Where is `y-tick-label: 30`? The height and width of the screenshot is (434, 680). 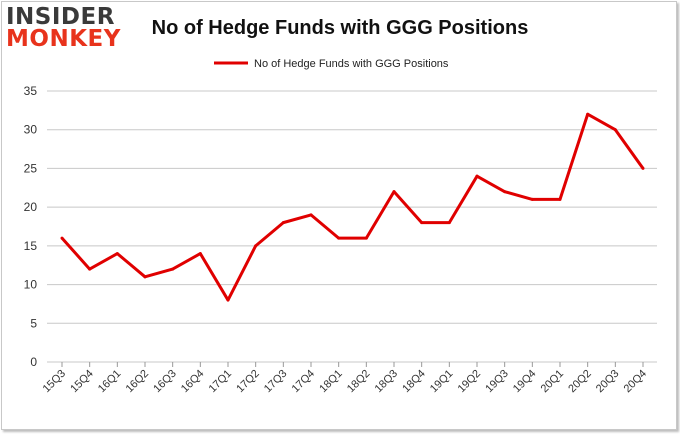 y-tick-label: 30 is located at coordinates (31, 130).